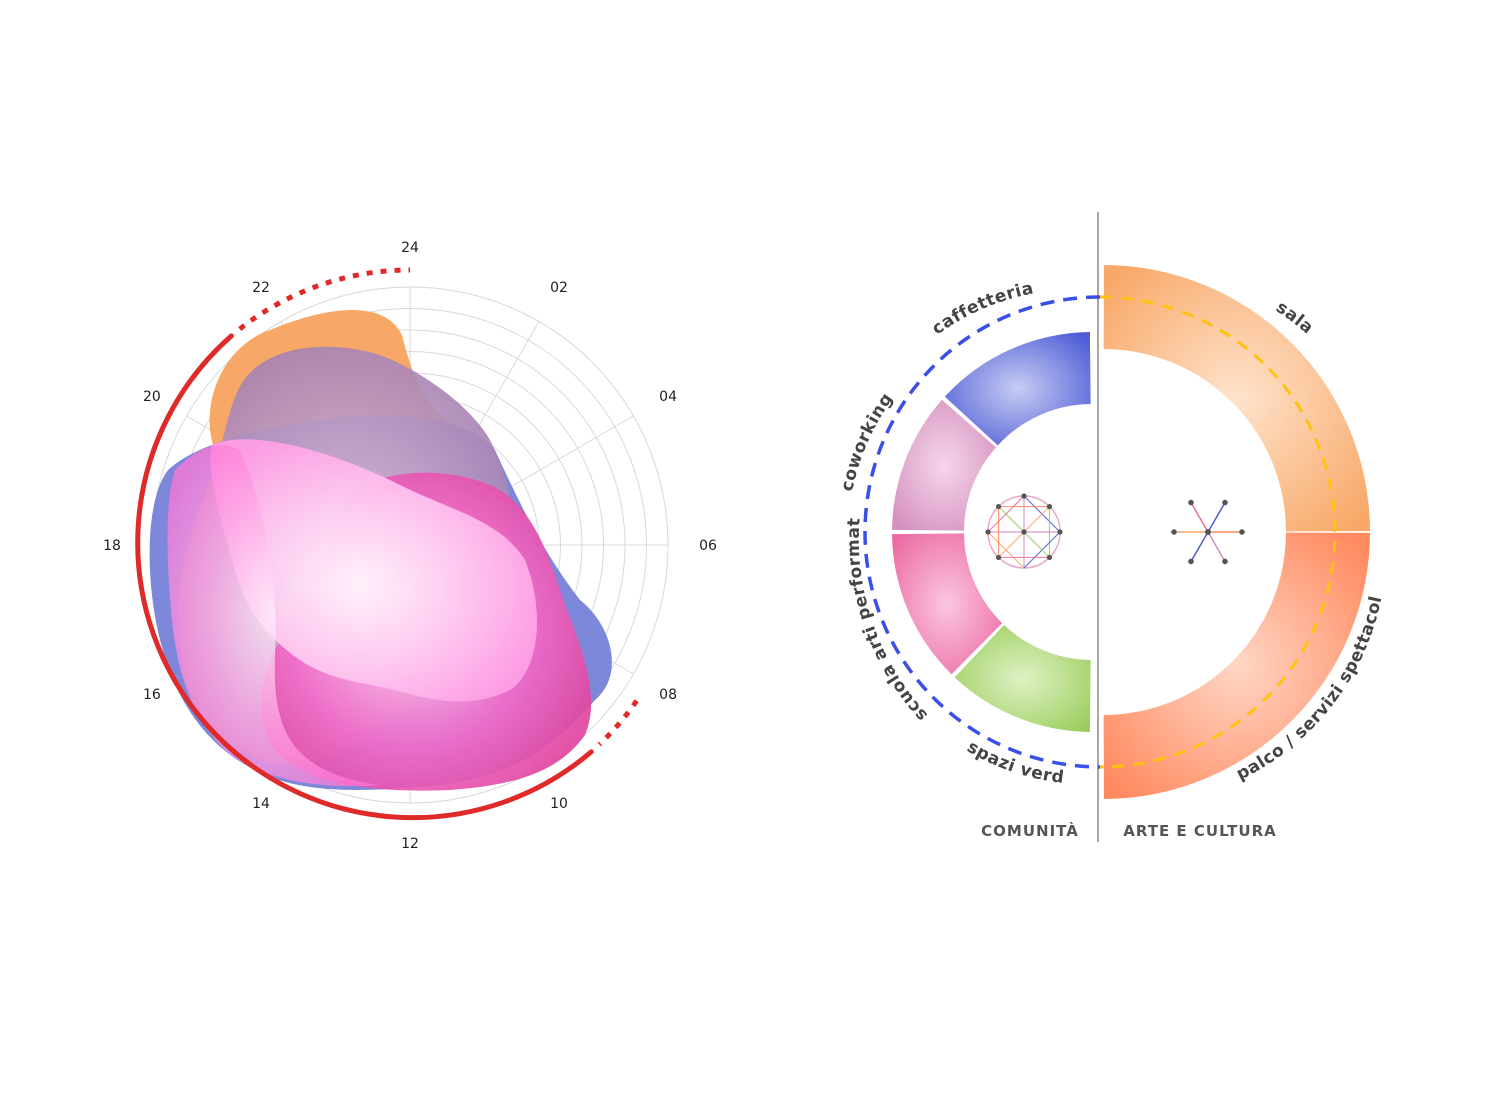 Image resolution: width=1500 pixels, height=1100 pixels. I want to click on hour-label: 06, so click(708, 546).